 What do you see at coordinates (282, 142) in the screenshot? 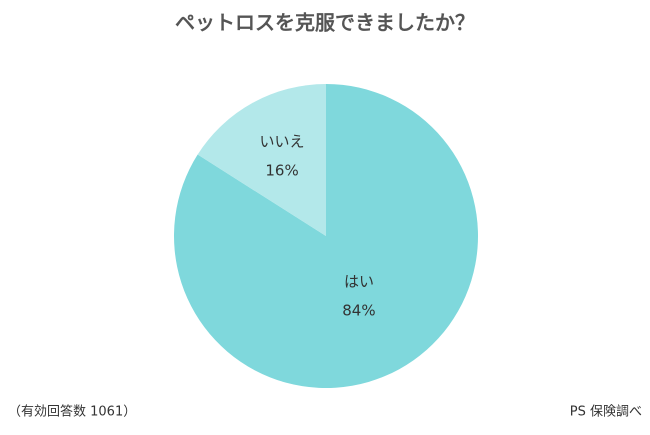
I see `slice-label: いいえ` at bounding box center [282, 142].